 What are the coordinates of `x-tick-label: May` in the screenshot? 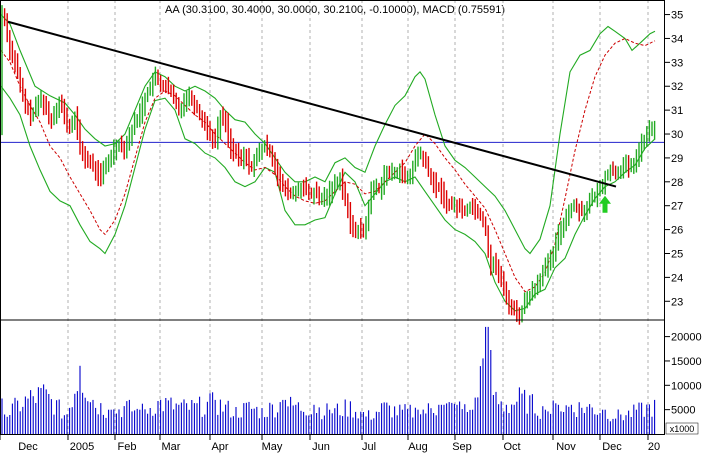 It's located at (272, 447).